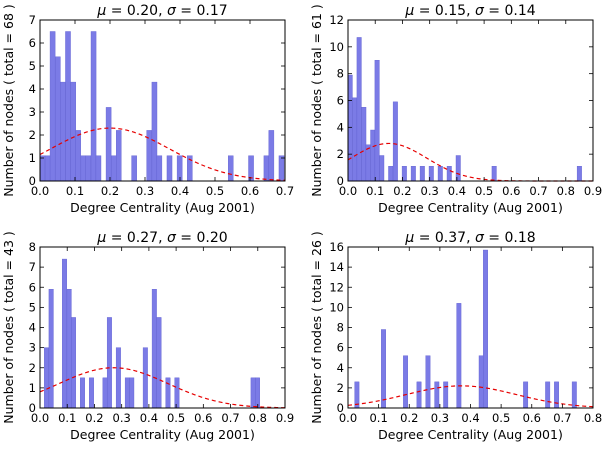 The width and height of the screenshot is (608, 456). Describe the element at coordinates (316, 327) in the screenshot. I see `y-axis-label: Number of nodes ( total = 26 )` at that location.